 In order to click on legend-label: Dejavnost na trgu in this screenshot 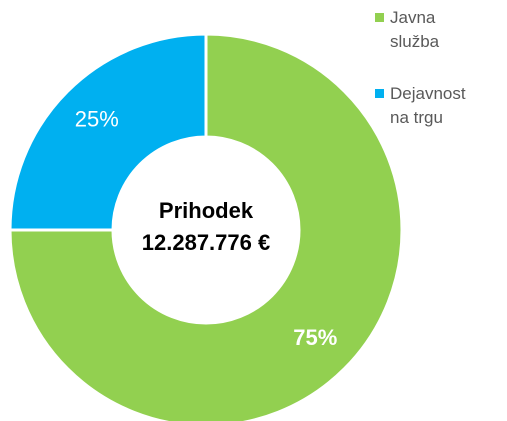, I will do `click(428, 105)`.